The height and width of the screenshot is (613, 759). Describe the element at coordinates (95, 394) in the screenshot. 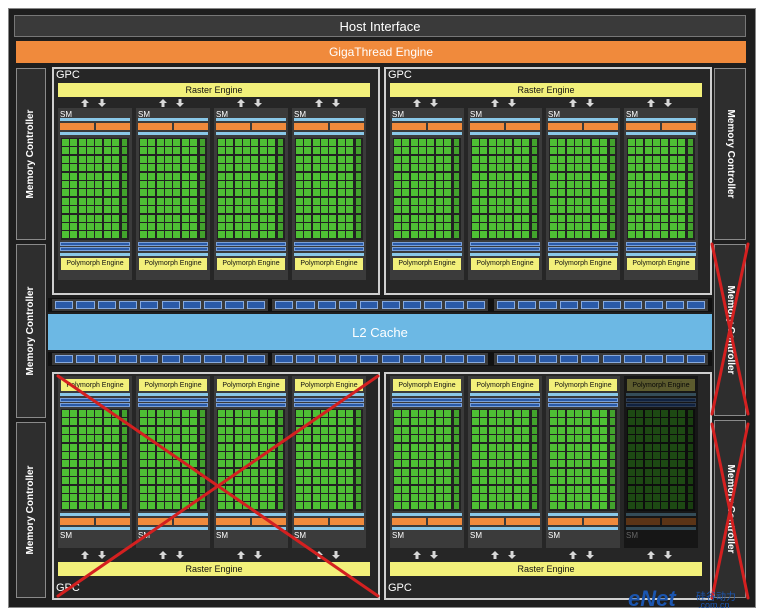

I see `gpc-bottom-left-sm-1-cache-bar` at that location.